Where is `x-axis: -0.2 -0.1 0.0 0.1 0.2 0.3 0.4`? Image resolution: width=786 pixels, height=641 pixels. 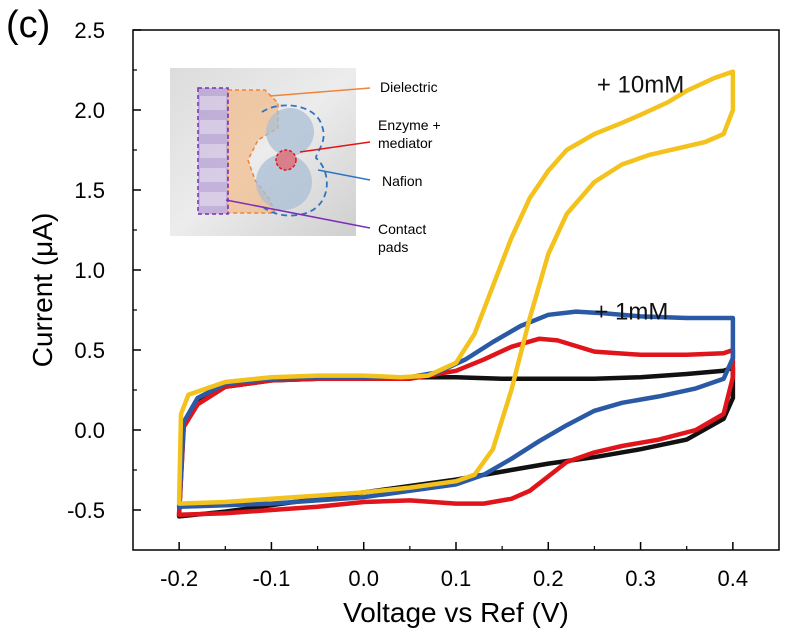 x-axis: -0.2 -0.1 0.0 0.1 0.2 0.3 0.4 is located at coordinates (454, 566).